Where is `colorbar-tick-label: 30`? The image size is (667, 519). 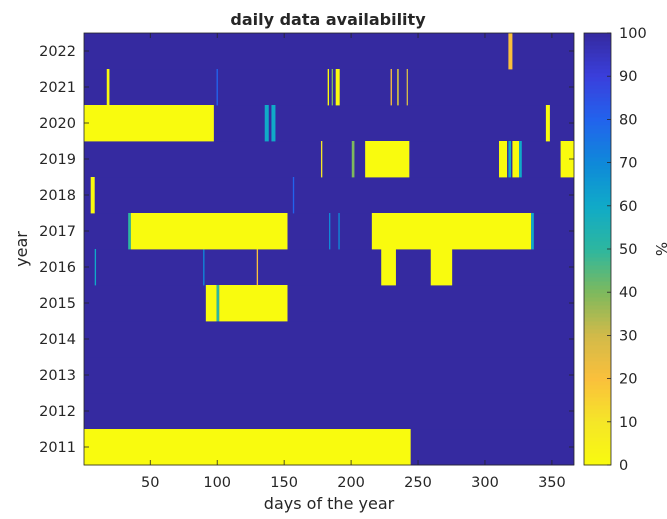
colorbar-tick-label: 30 is located at coordinates (628, 336).